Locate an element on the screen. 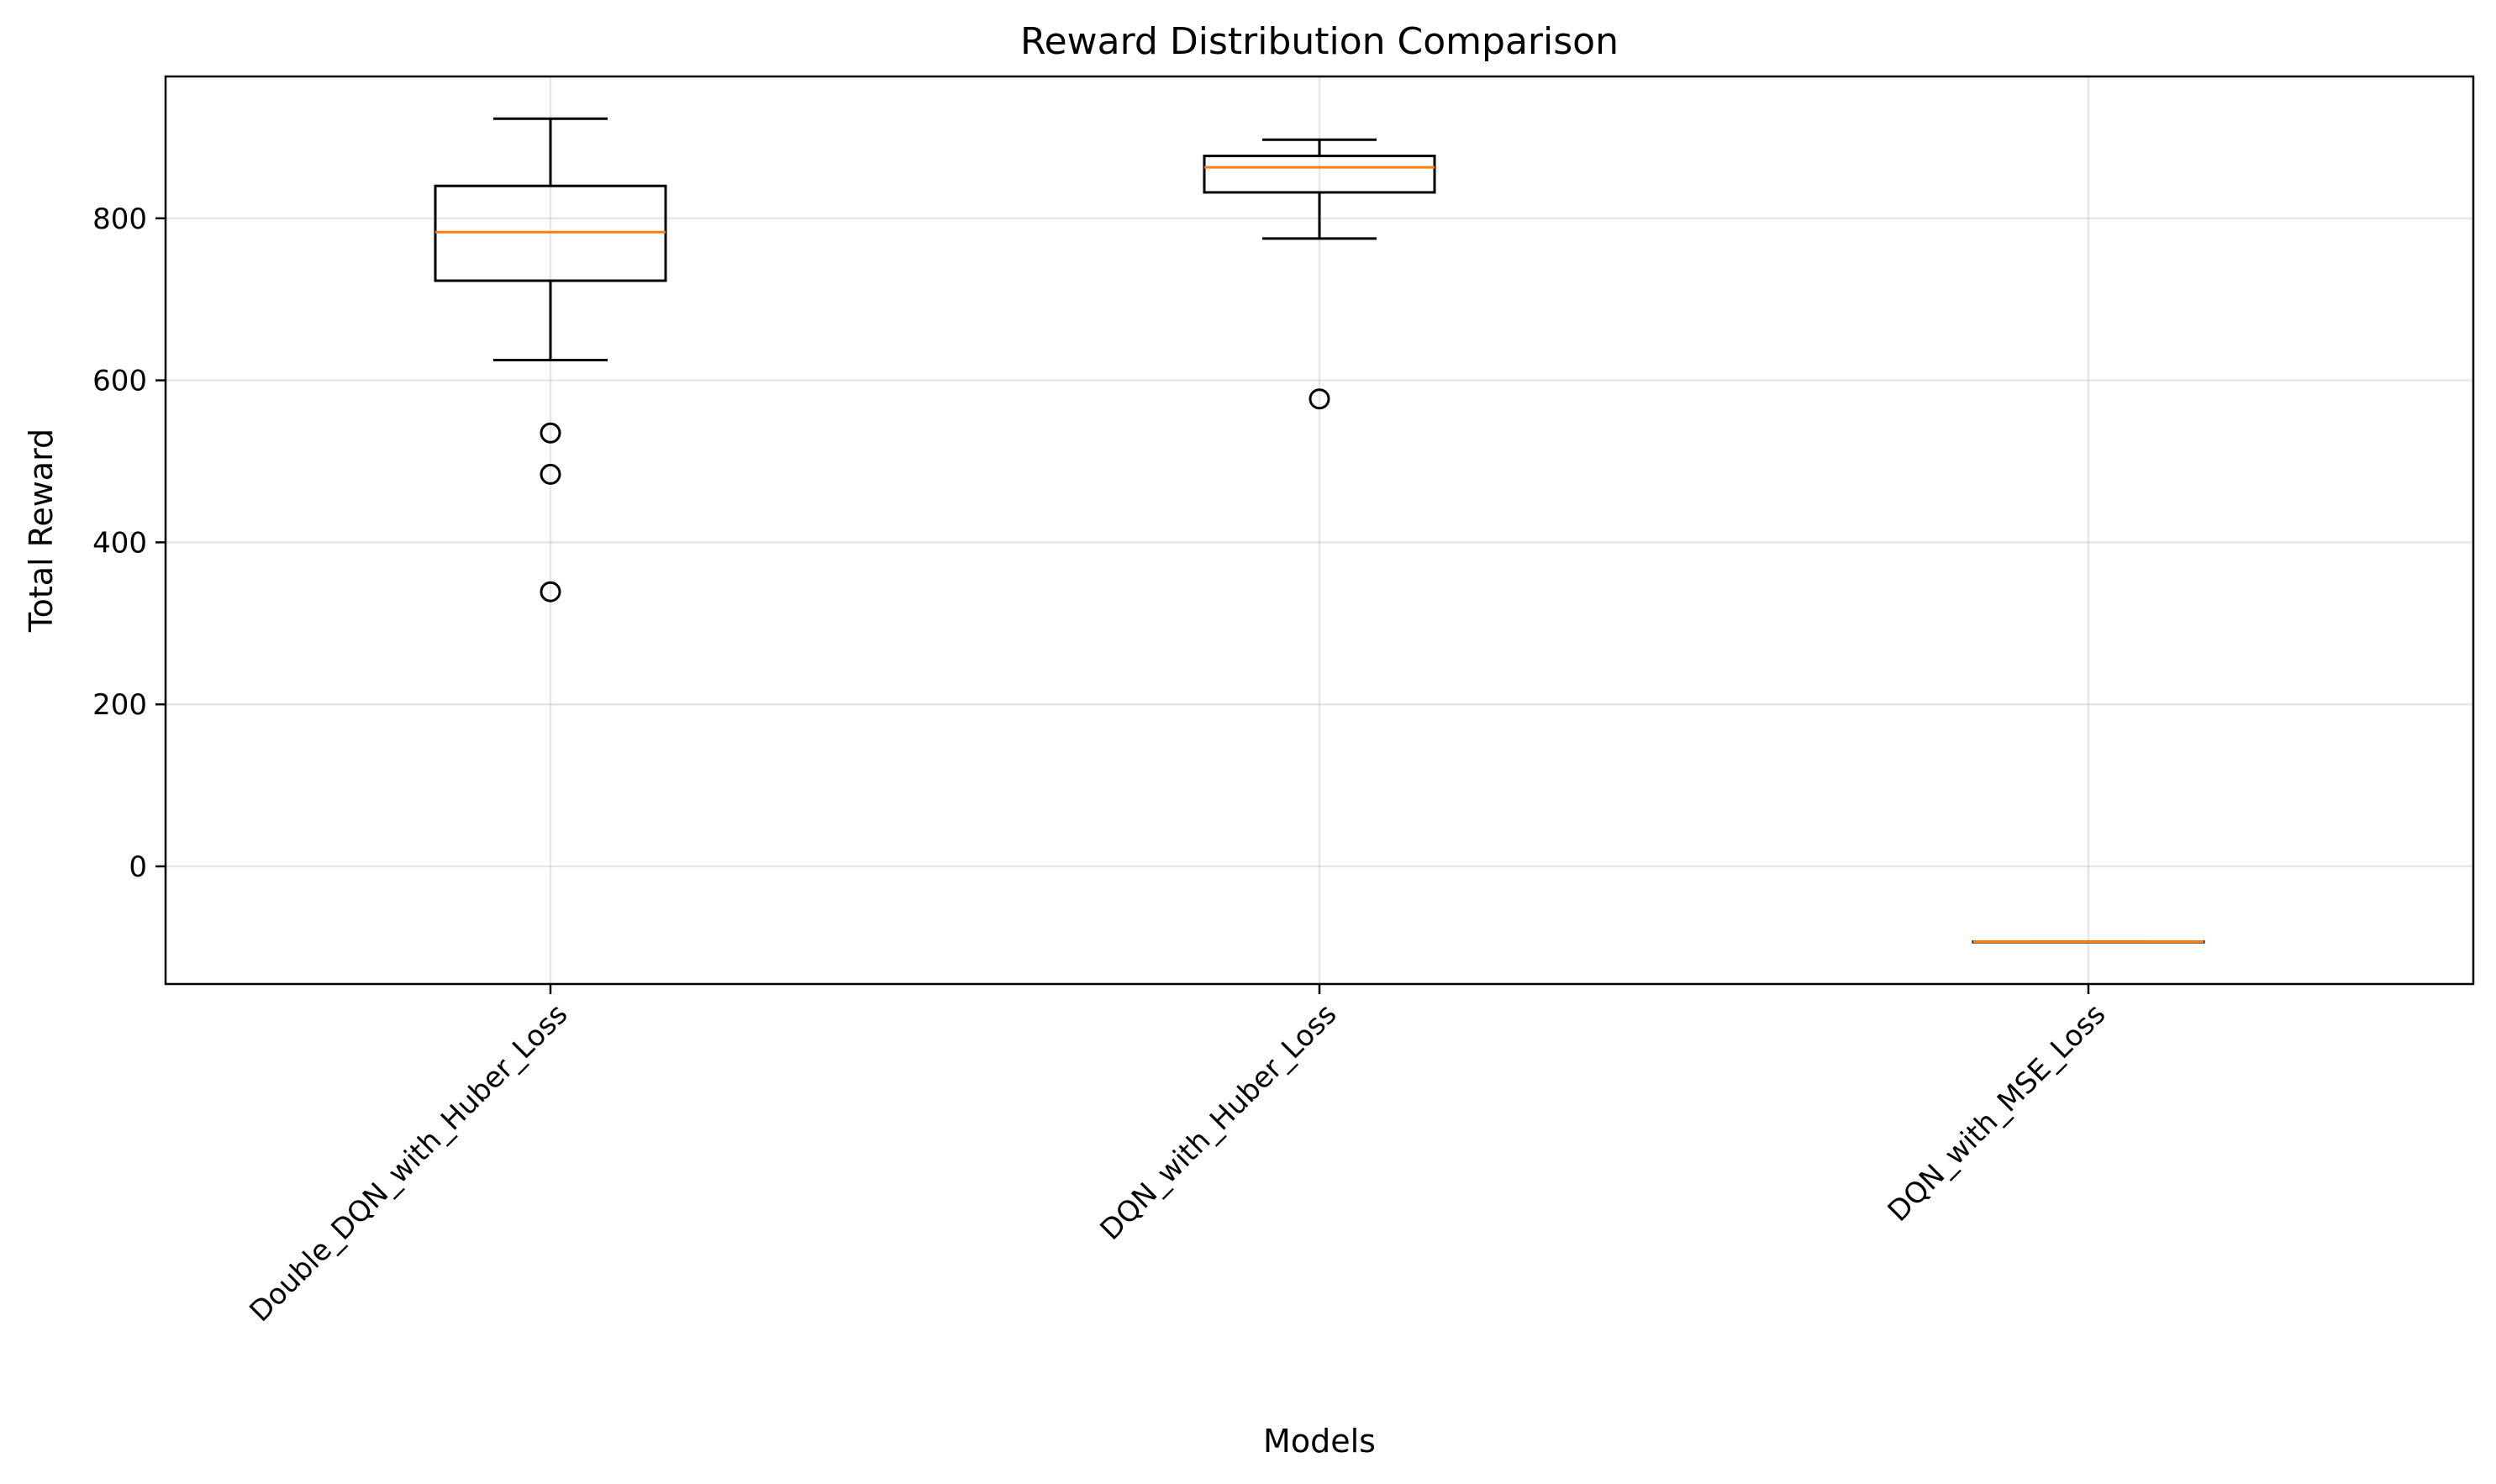 The height and width of the screenshot is (1484, 2496). x-tick-label: DQN_with_Huber_Loss is located at coordinates (1219, 1122).